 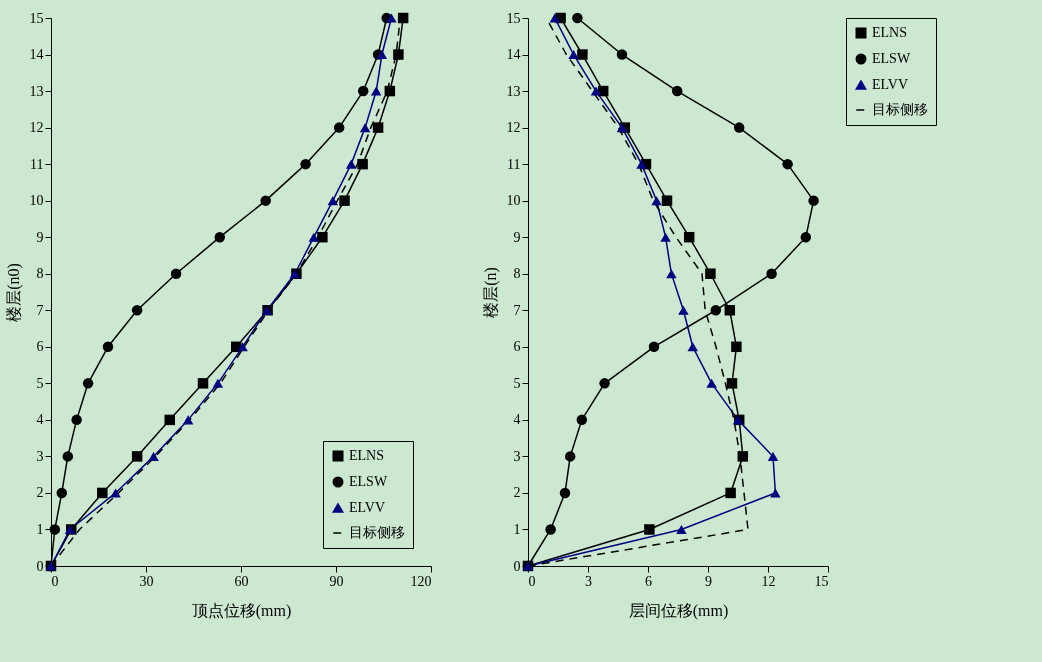 I want to click on x-tick-label: 30, so click(x=146, y=581).